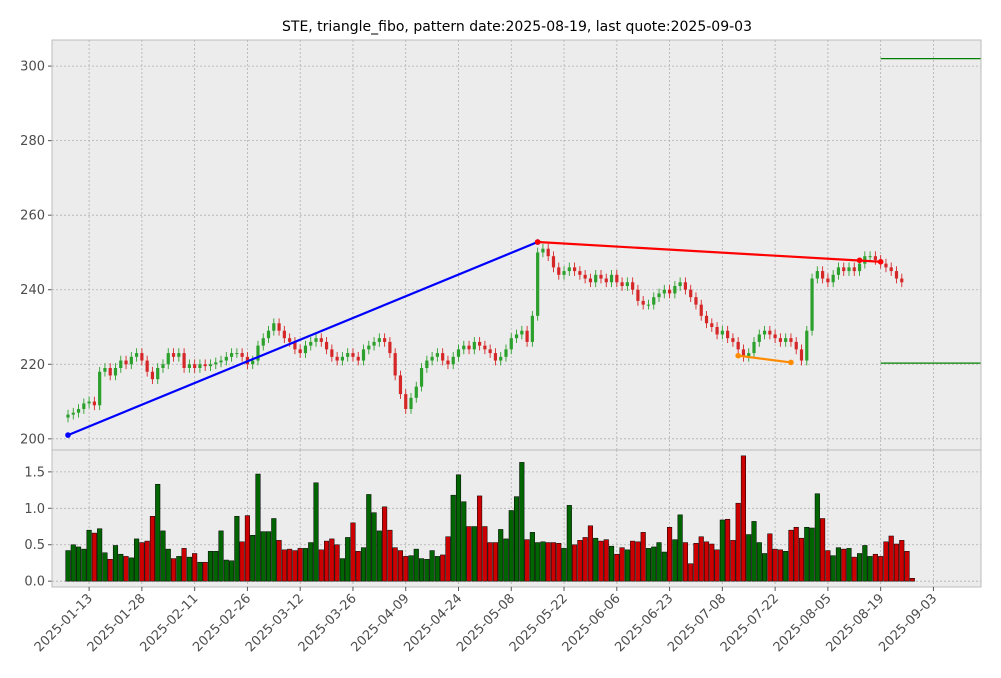 This screenshot has height=678, width=1001. Describe the element at coordinates (738, 355) in the screenshot. I see `orange-line-point` at that location.